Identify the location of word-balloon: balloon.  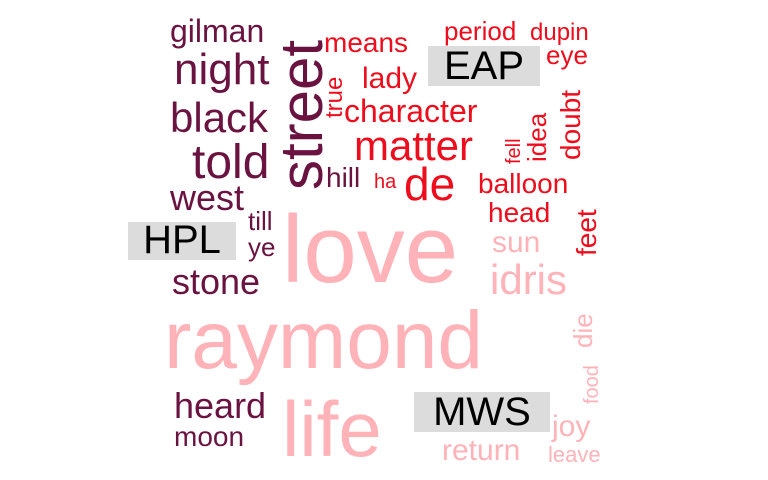
(523, 183).